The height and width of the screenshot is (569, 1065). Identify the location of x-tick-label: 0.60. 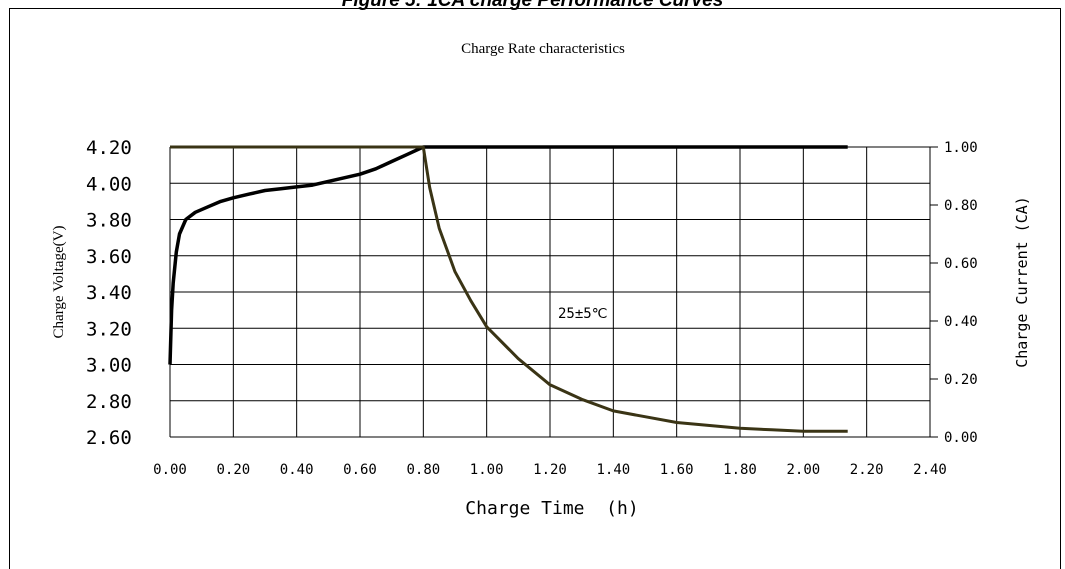
(360, 470).